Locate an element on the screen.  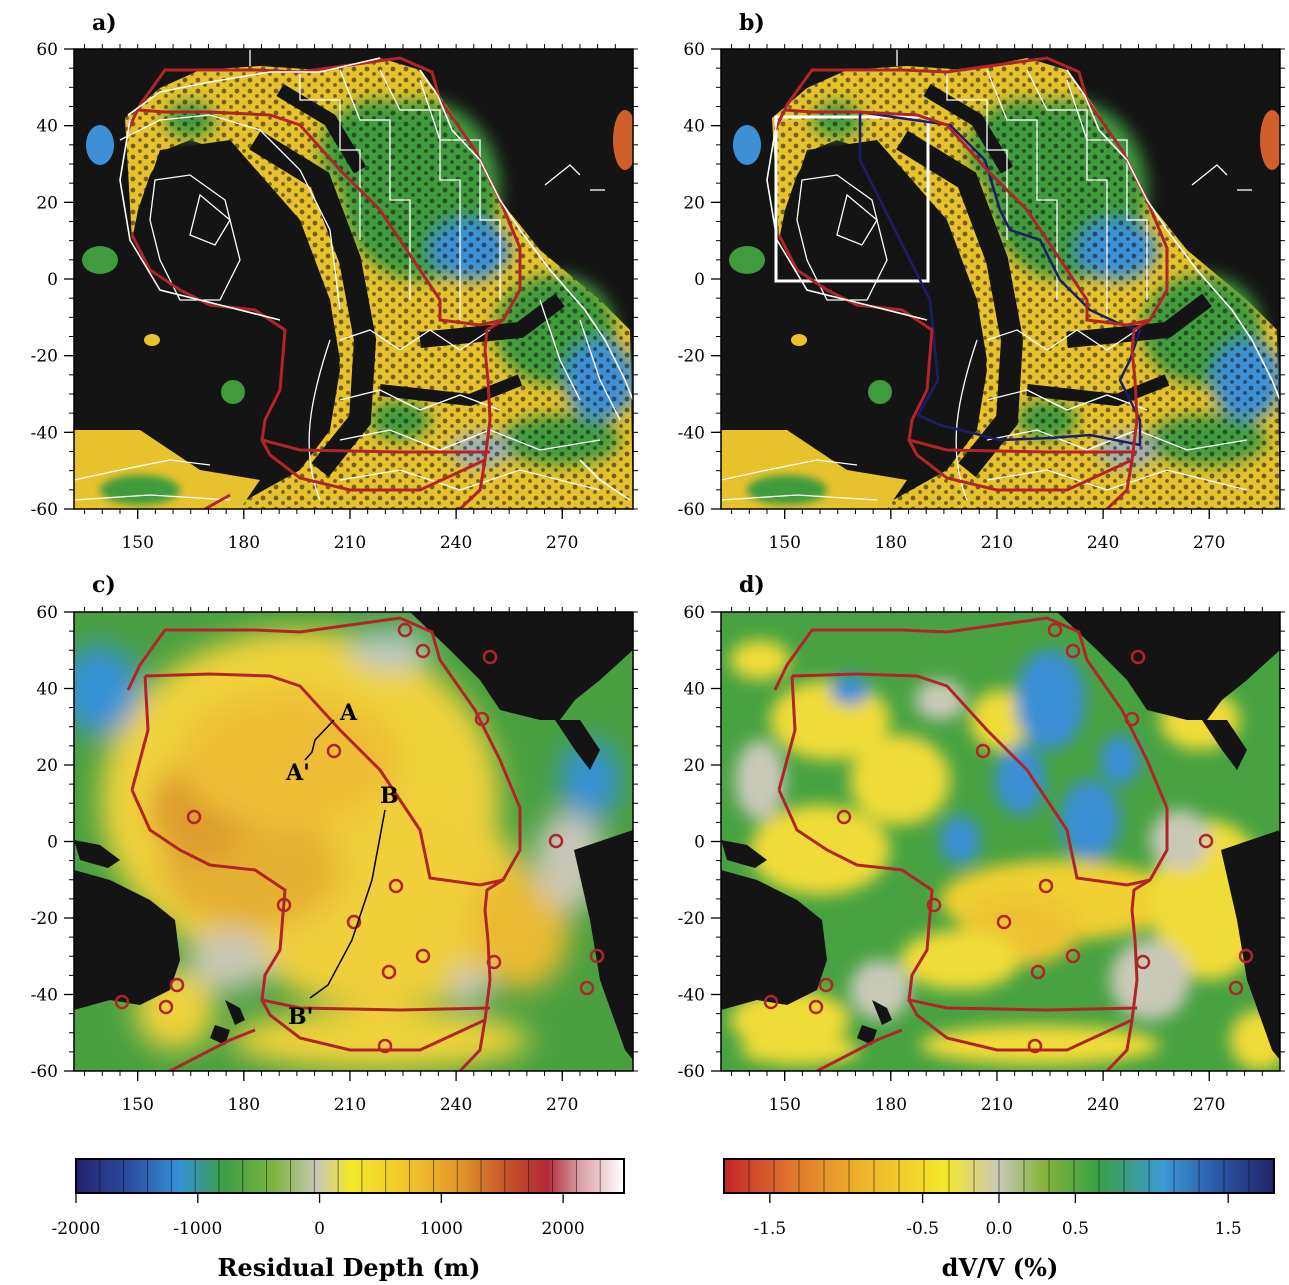
colorbar-velocity-title: dV/V (%) is located at coordinates (1000, 1267).